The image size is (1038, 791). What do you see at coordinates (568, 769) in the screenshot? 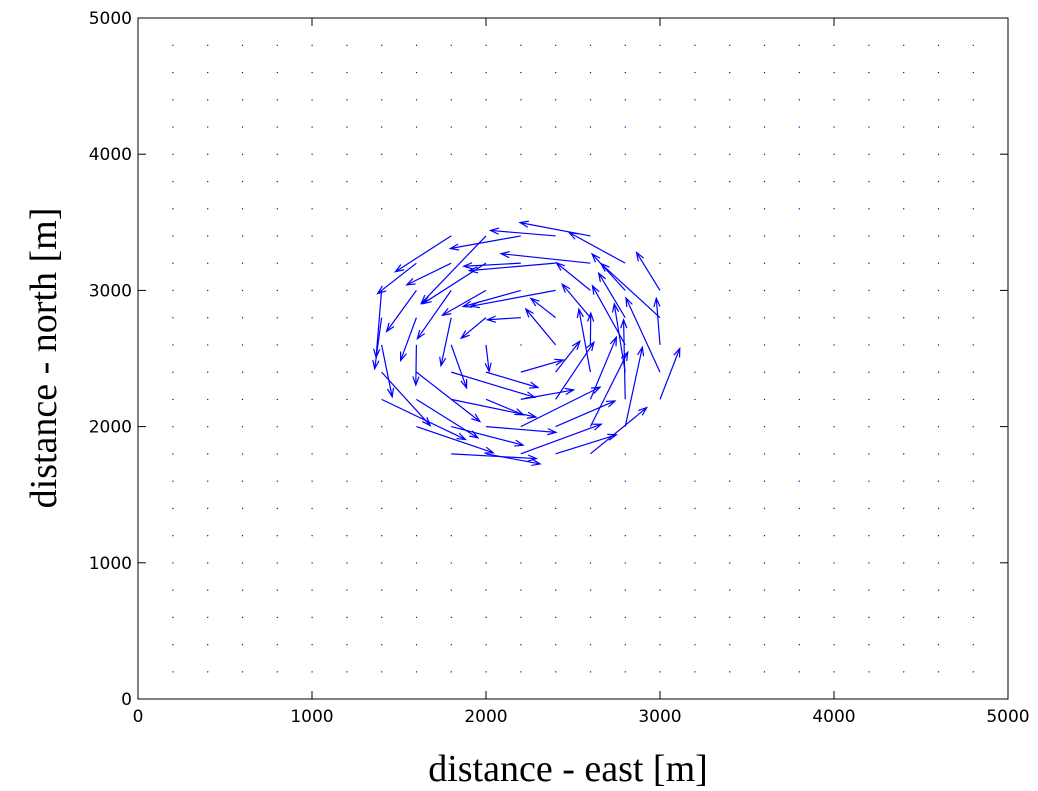
I see `x-axis-label: distance - east [m]` at bounding box center [568, 769].